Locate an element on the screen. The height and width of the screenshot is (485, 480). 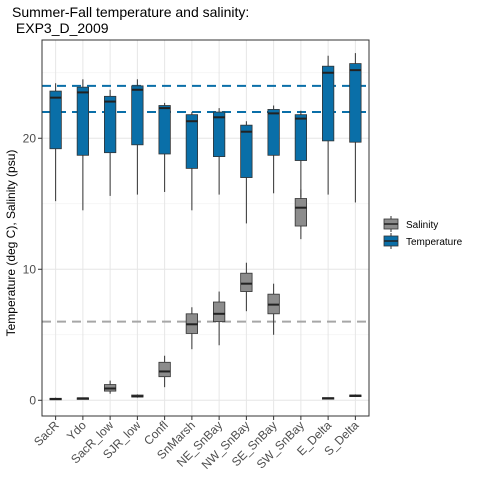
chart-title: Summer-Fall temperature and salinity: is located at coordinates (130, 12).